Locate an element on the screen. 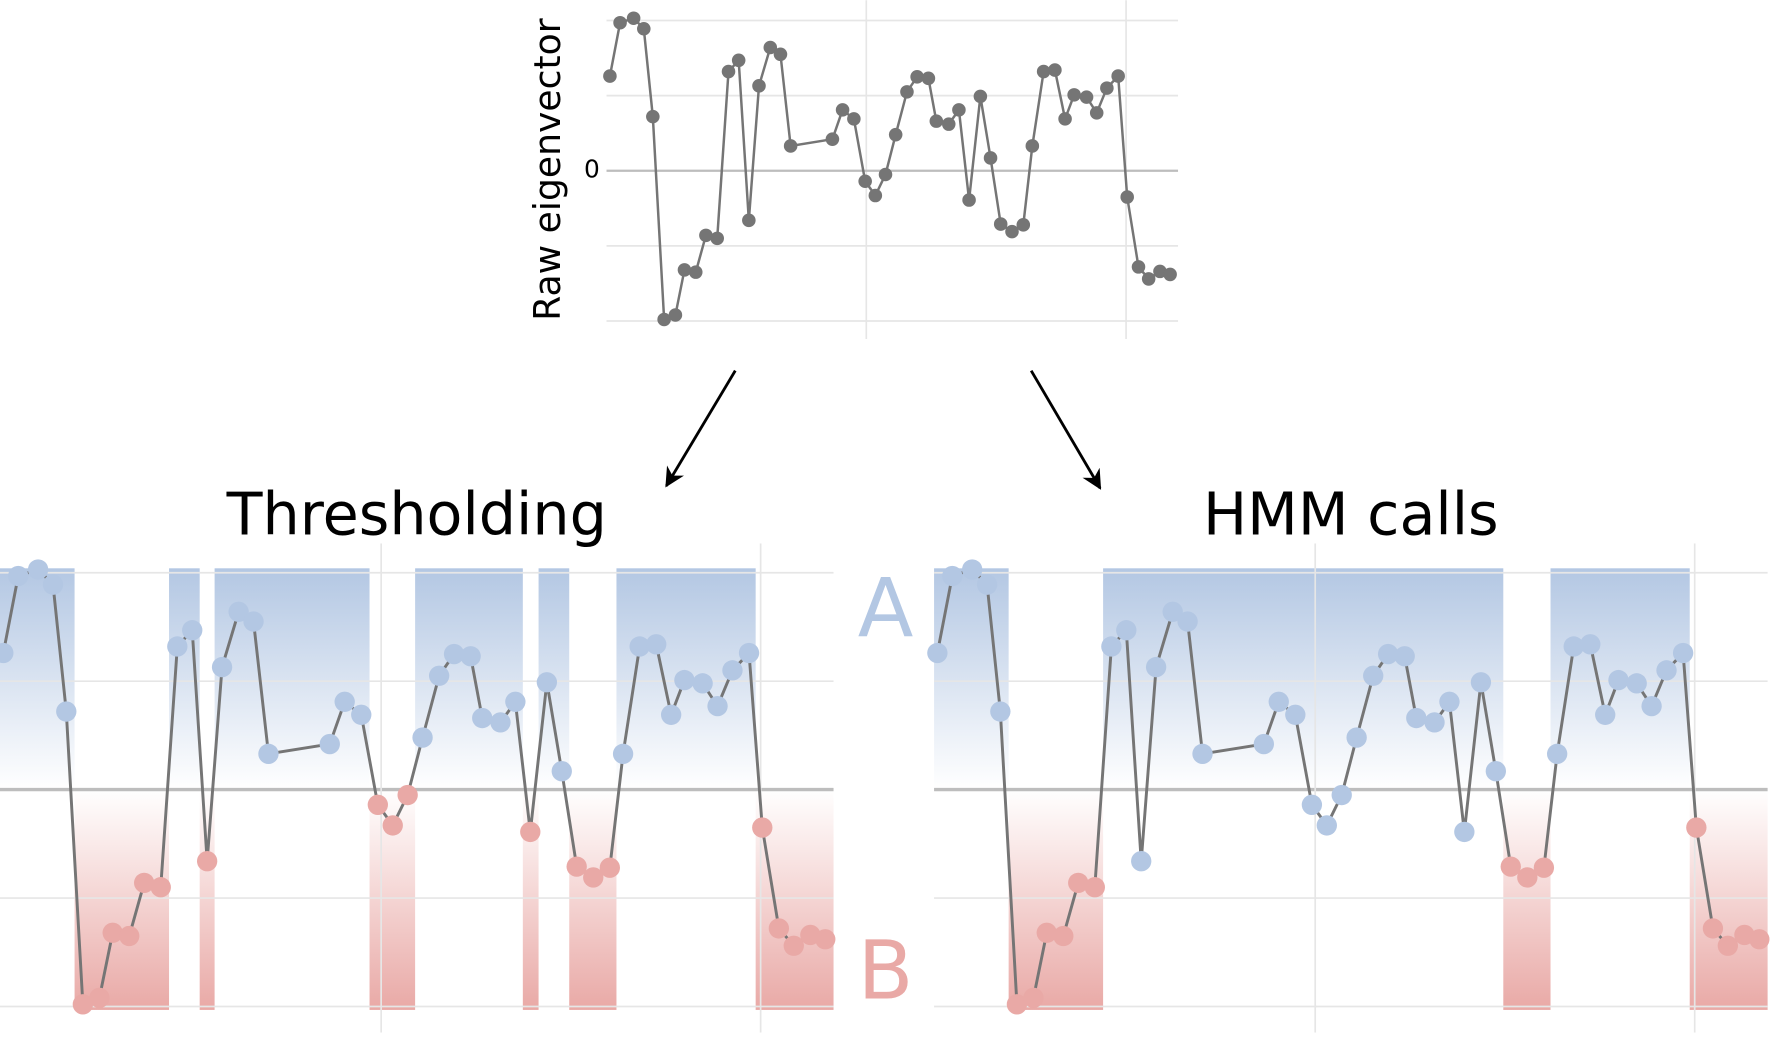  y-axis-label: Raw eigenvector is located at coordinates (547, 169).